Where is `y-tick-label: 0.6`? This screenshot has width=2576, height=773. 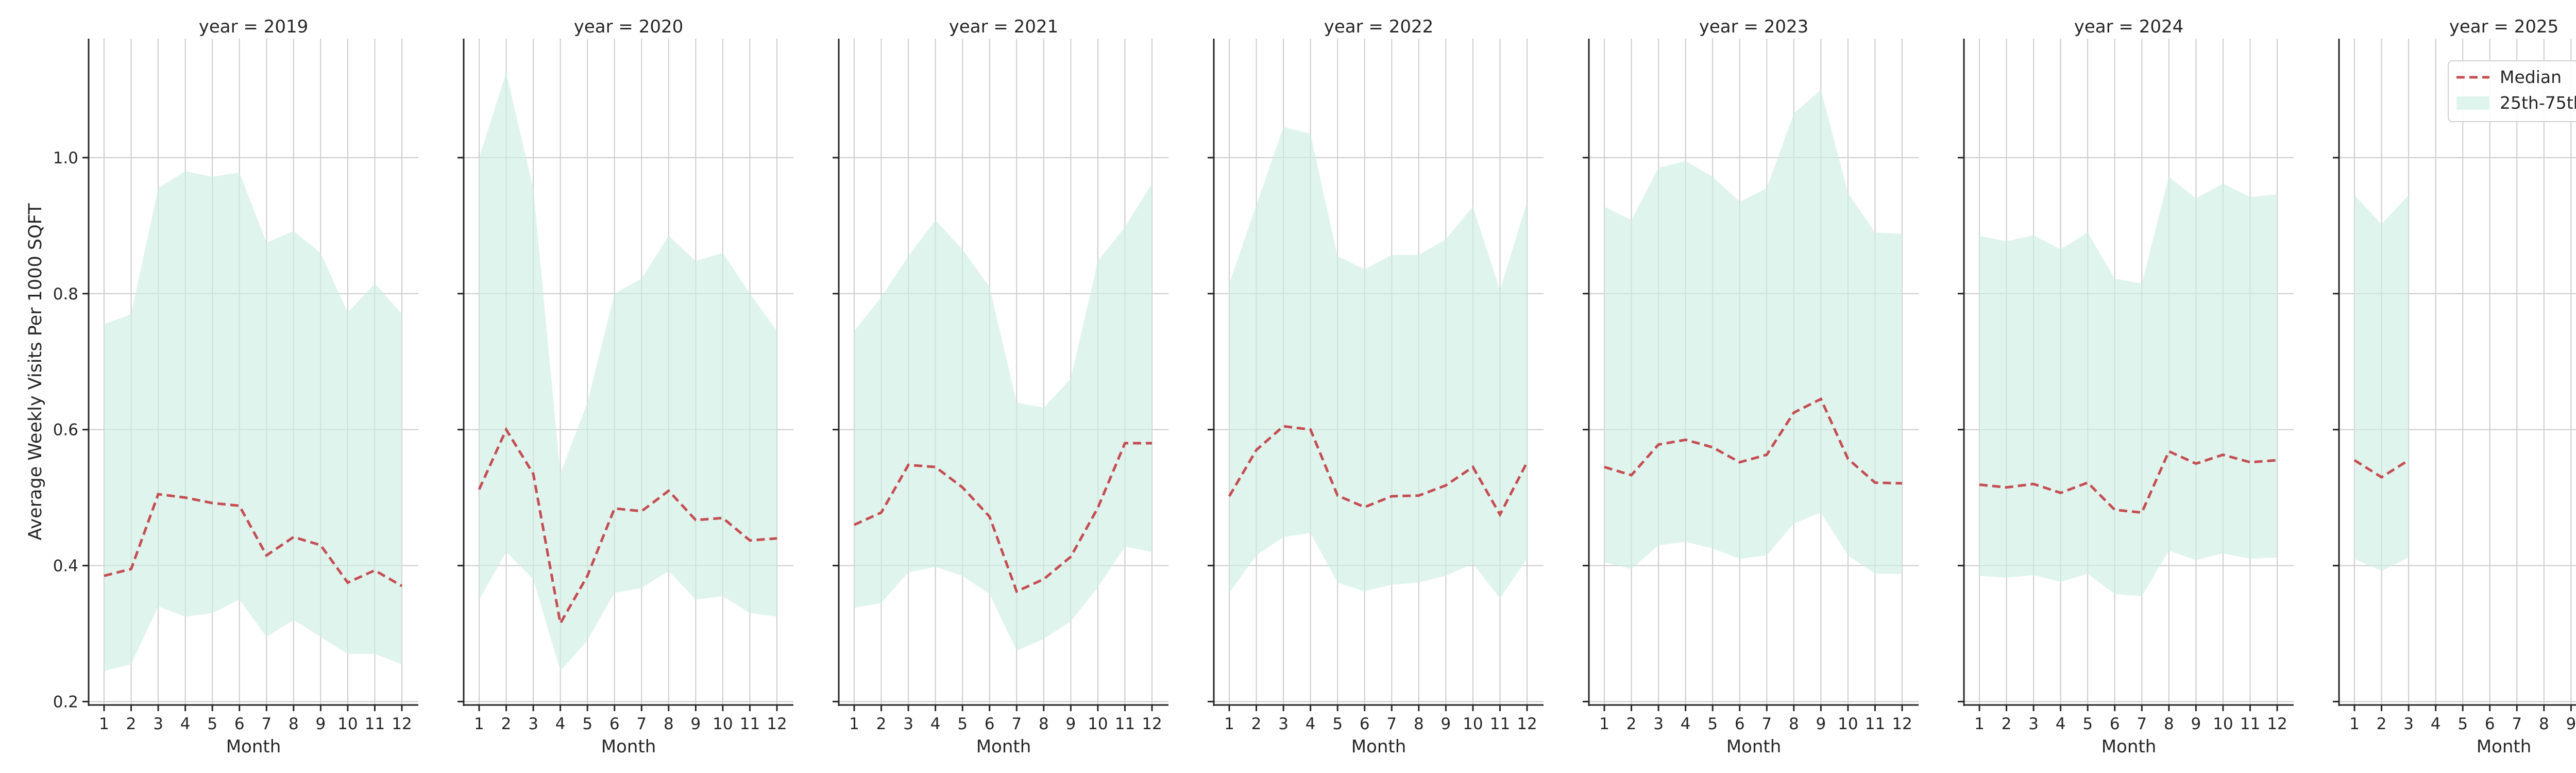
y-tick-label: 0.6 is located at coordinates (65, 430).